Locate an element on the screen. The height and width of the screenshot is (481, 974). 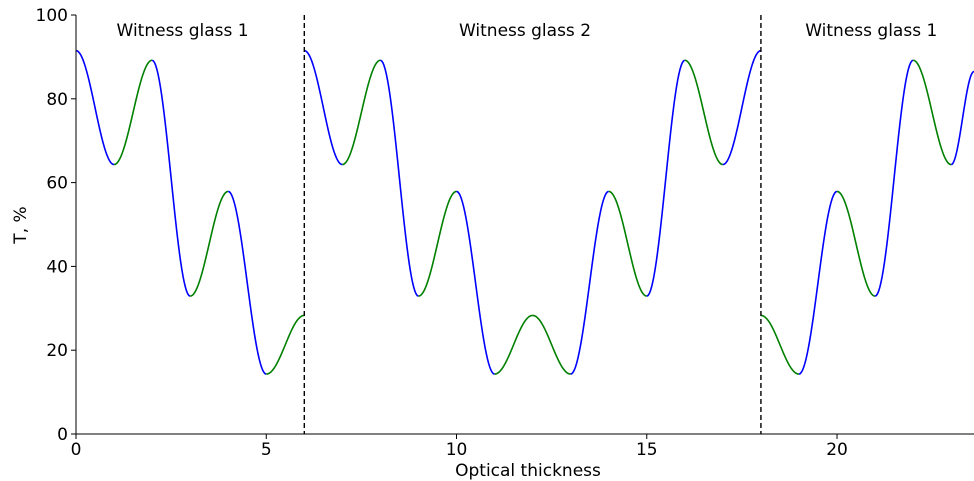
y-tick-label: 60 is located at coordinates (57, 184).